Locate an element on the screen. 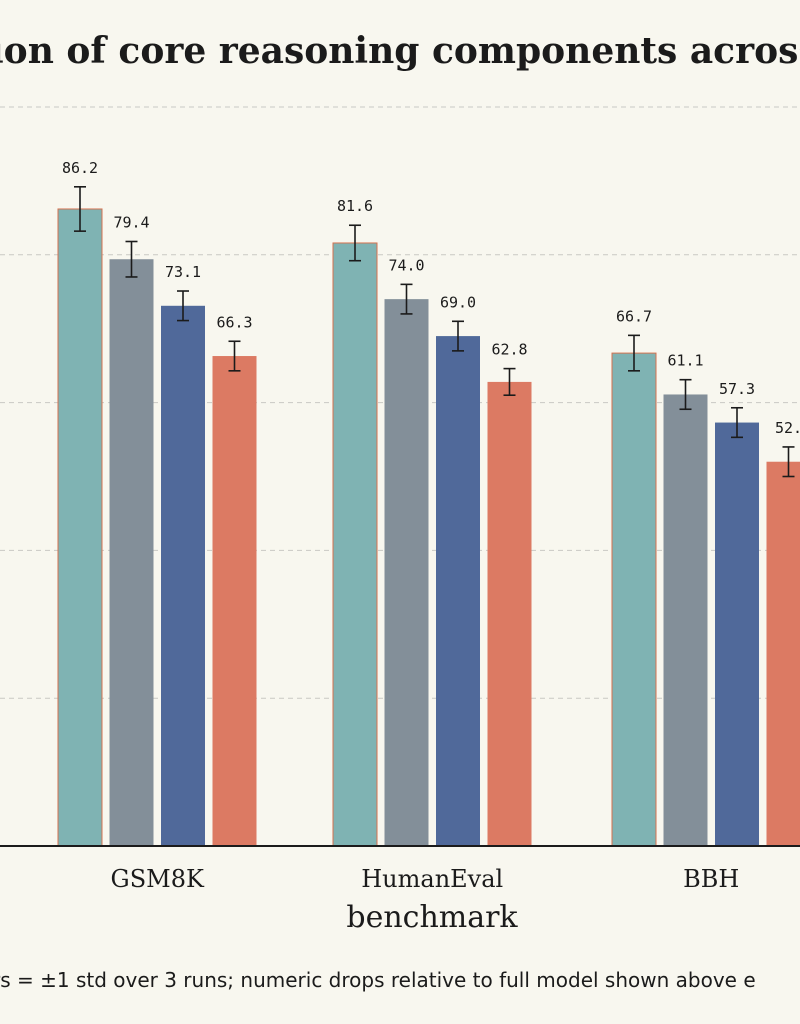 The height and width of the screenshot is (1024, 800). data-label: 52. is located at coordinates (787, 428).